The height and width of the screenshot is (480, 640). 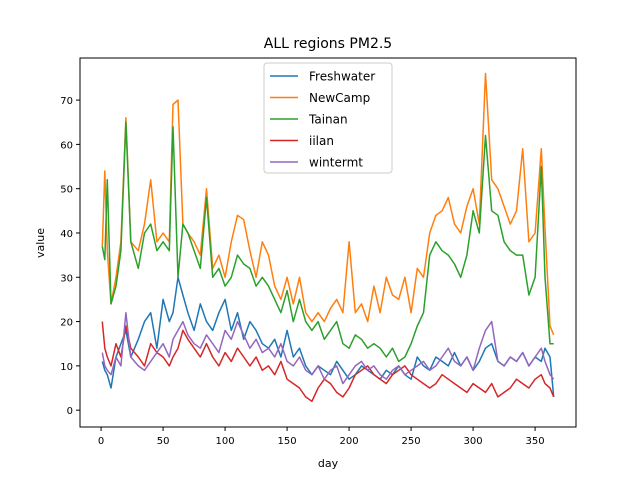 I want to click on y-tick-label: 0, so click(x=70, y=411).